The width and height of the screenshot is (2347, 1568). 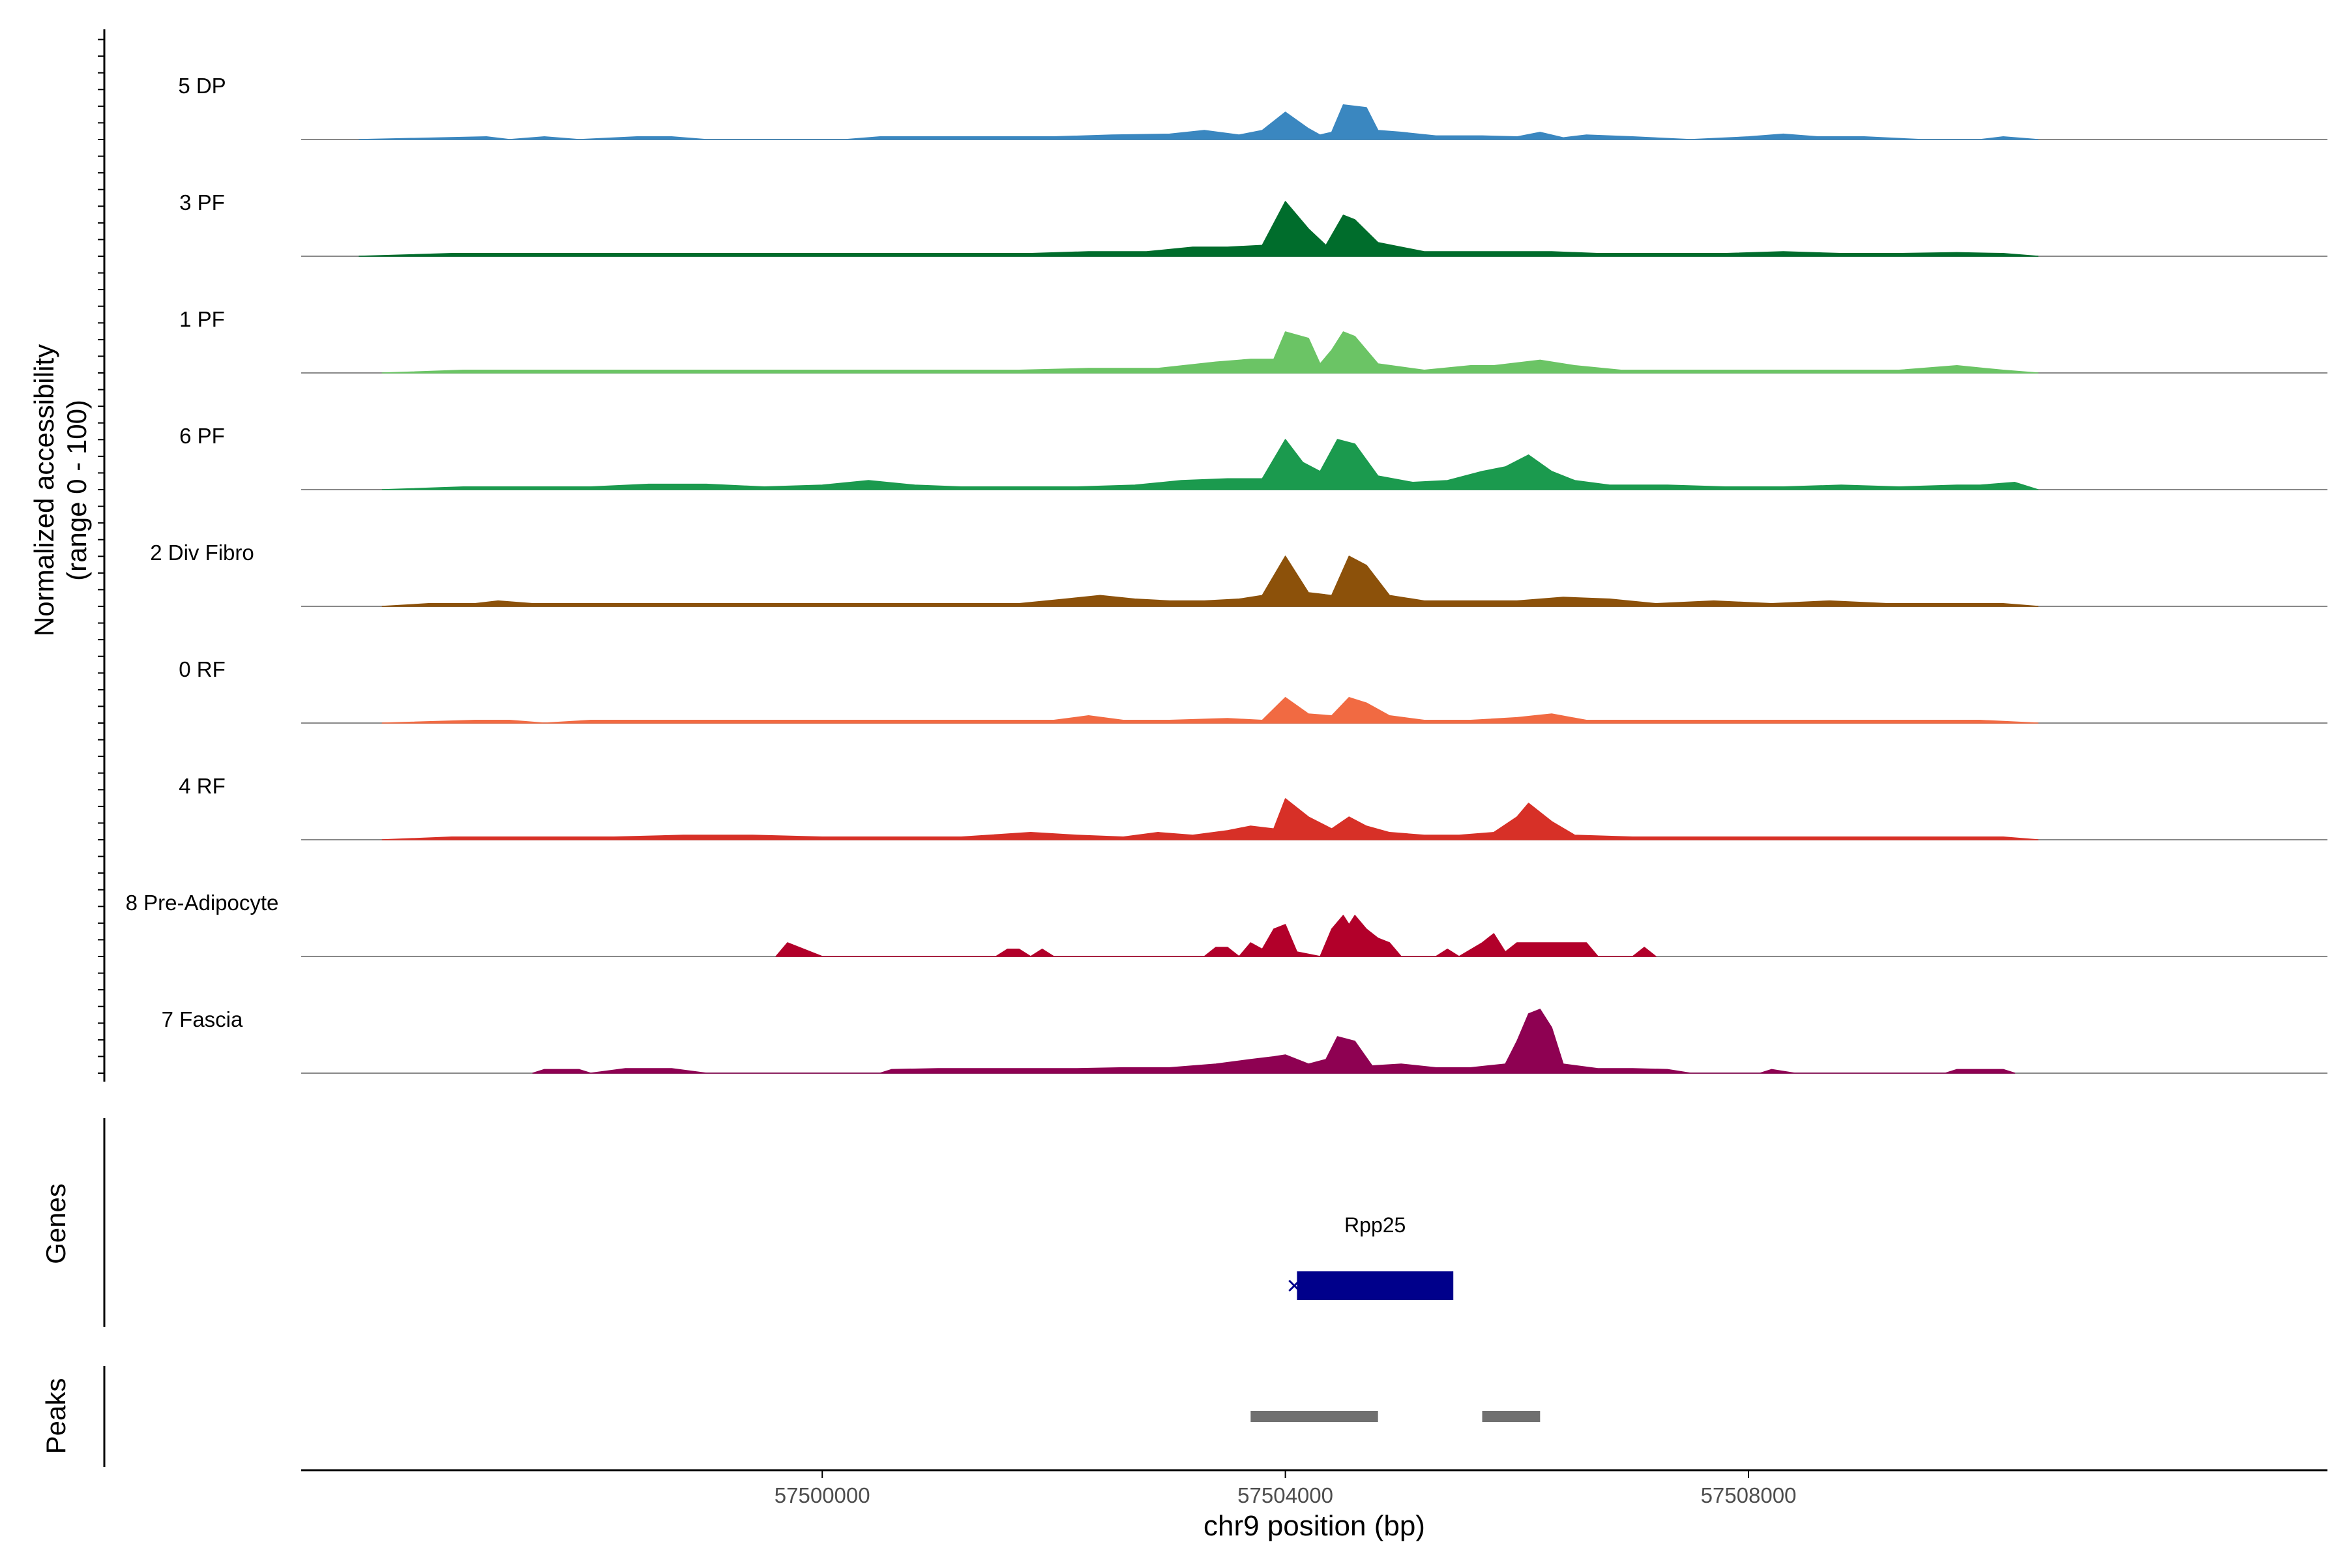 I want to click on track-label: 6 PF, so click(x=202, y=436).